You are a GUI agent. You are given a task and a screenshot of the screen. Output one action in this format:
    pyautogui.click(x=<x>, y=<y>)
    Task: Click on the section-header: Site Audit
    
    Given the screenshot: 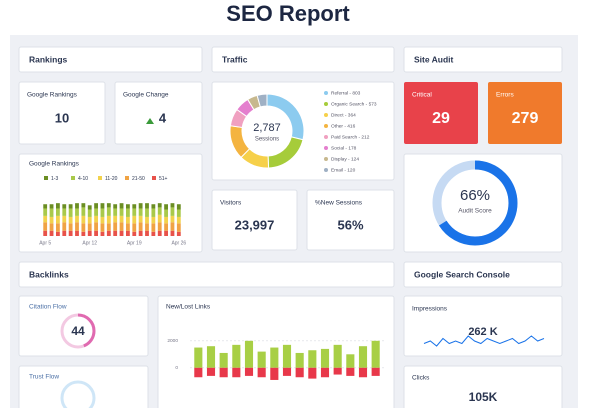 What is the action you would take?
    pyautogui.click(x=434, y=59)
    